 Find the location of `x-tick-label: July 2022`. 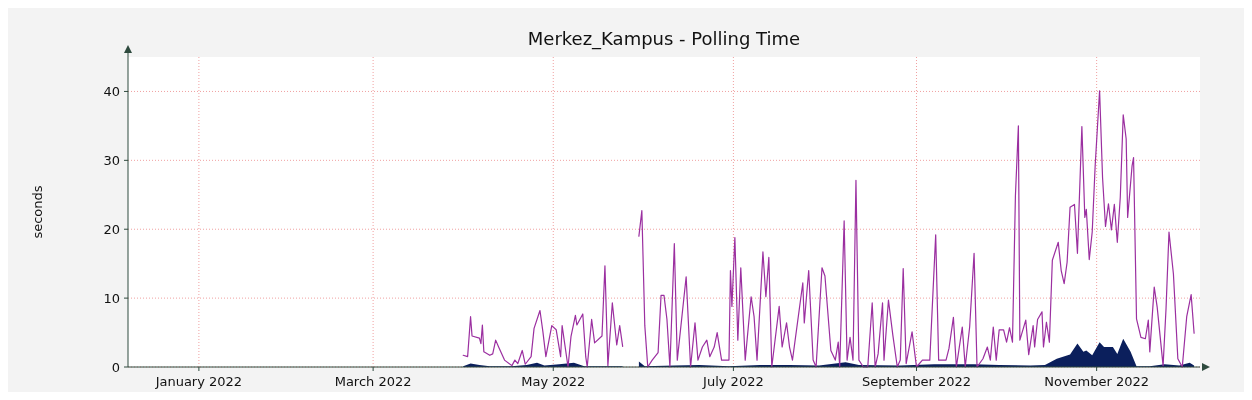

x-tick-label: July 2022 is located at coordinates (733, 381).